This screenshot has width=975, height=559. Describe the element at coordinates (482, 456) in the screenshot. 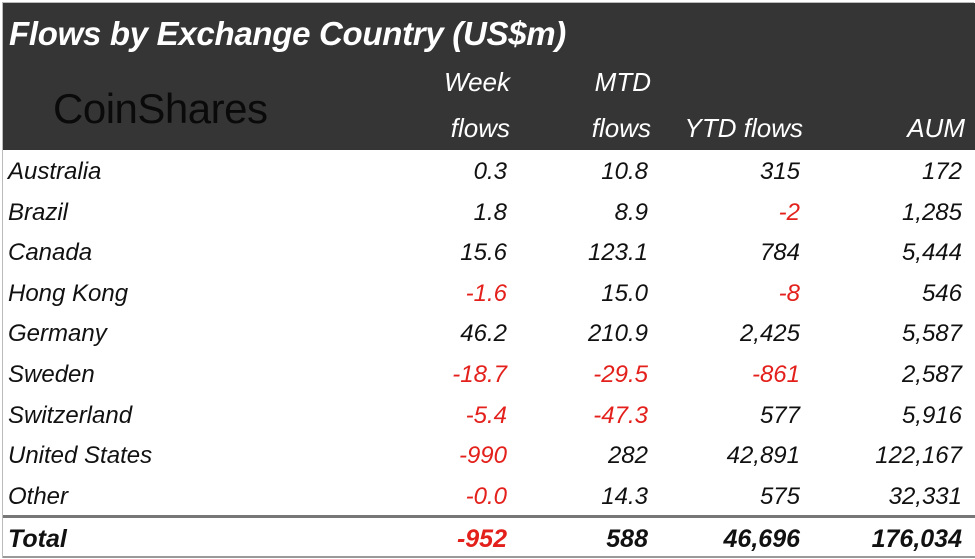

I see `week-value: -990` at that location.